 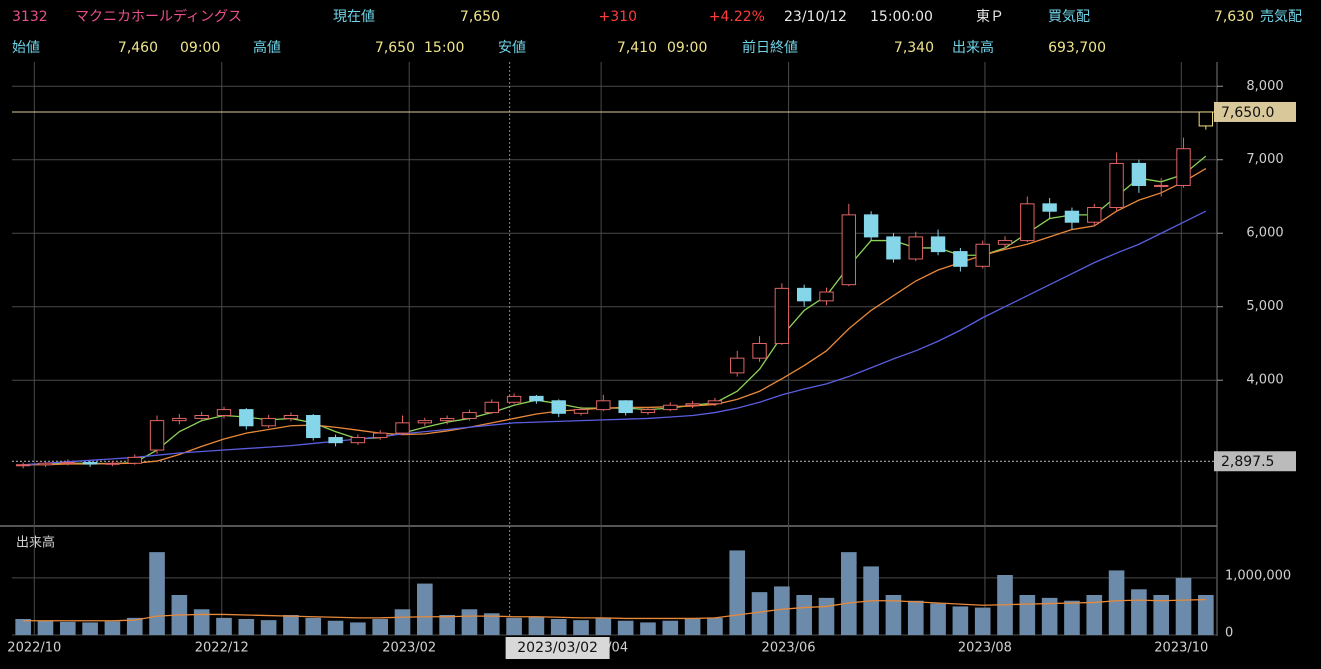 What do you see at coordinates (1264, 306) in the screenshot?
I see `y-tick-label: 5,000` at bounding box center [1264, 306].